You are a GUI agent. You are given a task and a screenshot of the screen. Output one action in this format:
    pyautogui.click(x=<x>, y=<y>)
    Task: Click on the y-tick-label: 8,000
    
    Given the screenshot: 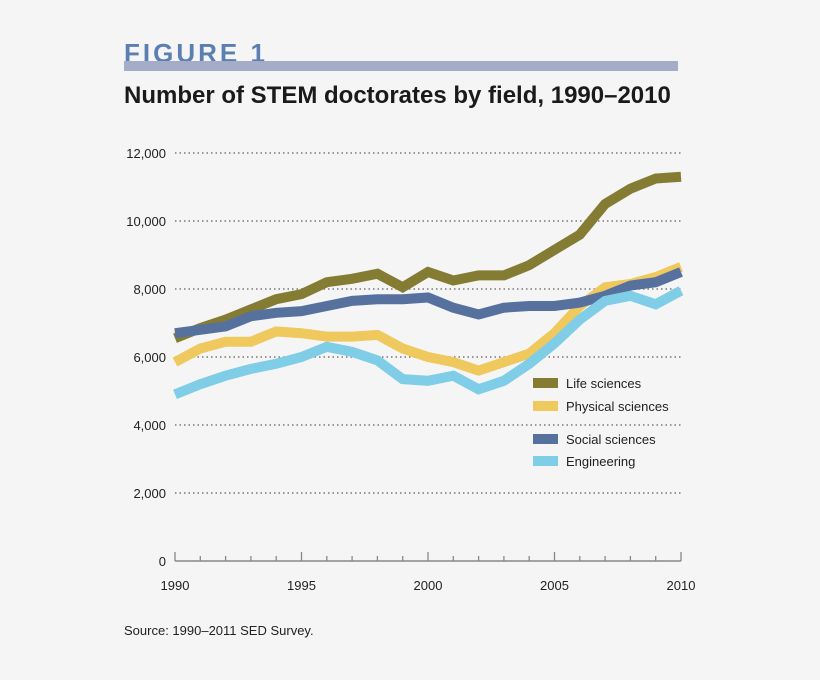 What is the action you would take?
    pyautogui.click(x=149, y=289)
    